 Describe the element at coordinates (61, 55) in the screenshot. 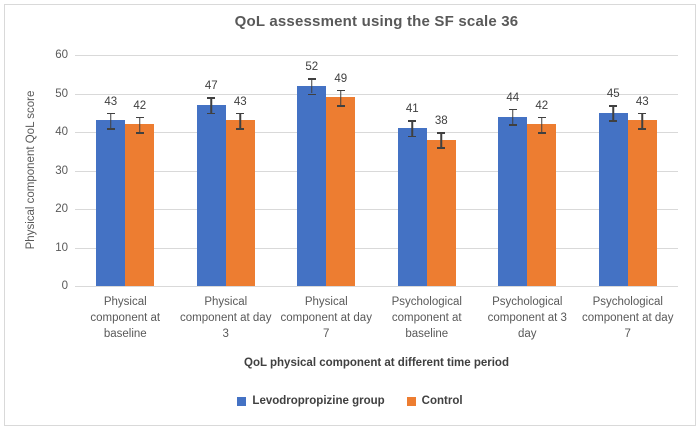

I see `y-tick-label: 60` at that location.